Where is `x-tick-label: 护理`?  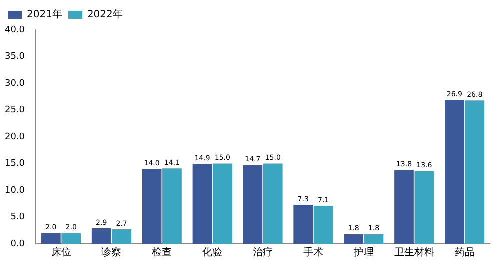
x-tick-label: 护理 is located at coordinates (363, 252).